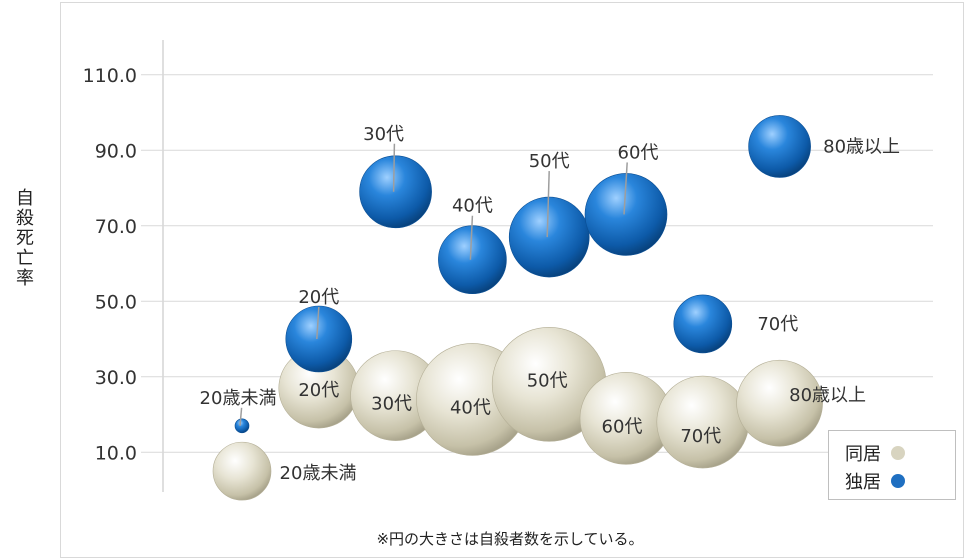  I want to click on y-tick-label: 110.0, so click(110, 76).